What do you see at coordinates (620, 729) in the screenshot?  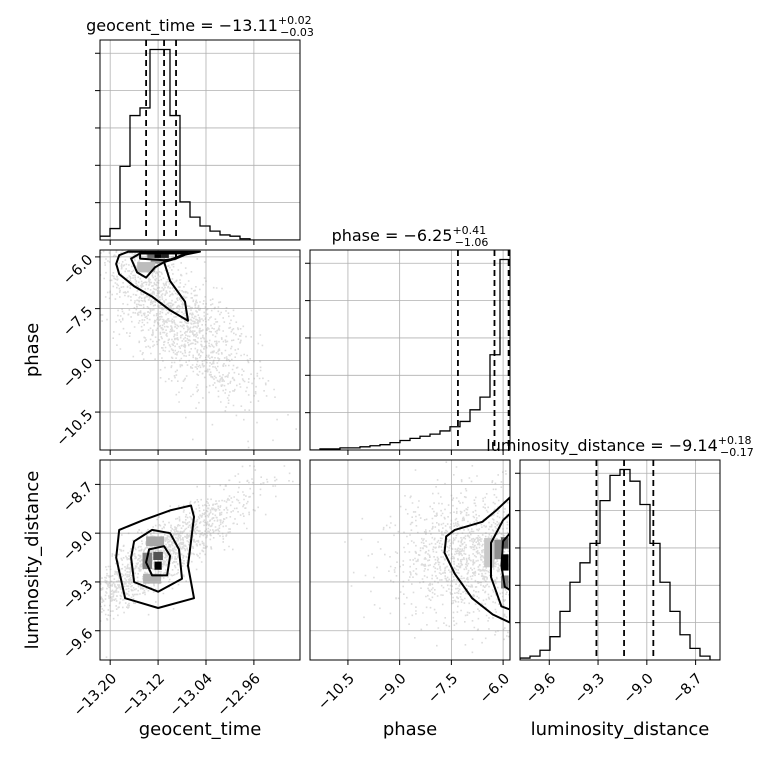 I see `x-axis-label-luminosity_distance: luminosity_distance` at bounding box center [620, 729].